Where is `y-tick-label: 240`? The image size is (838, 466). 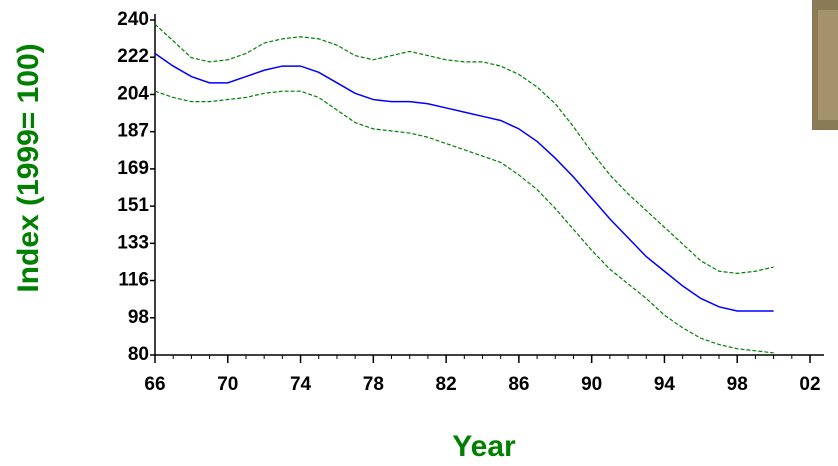
y-tick-label: 240 is located at coordinates (133, 19).